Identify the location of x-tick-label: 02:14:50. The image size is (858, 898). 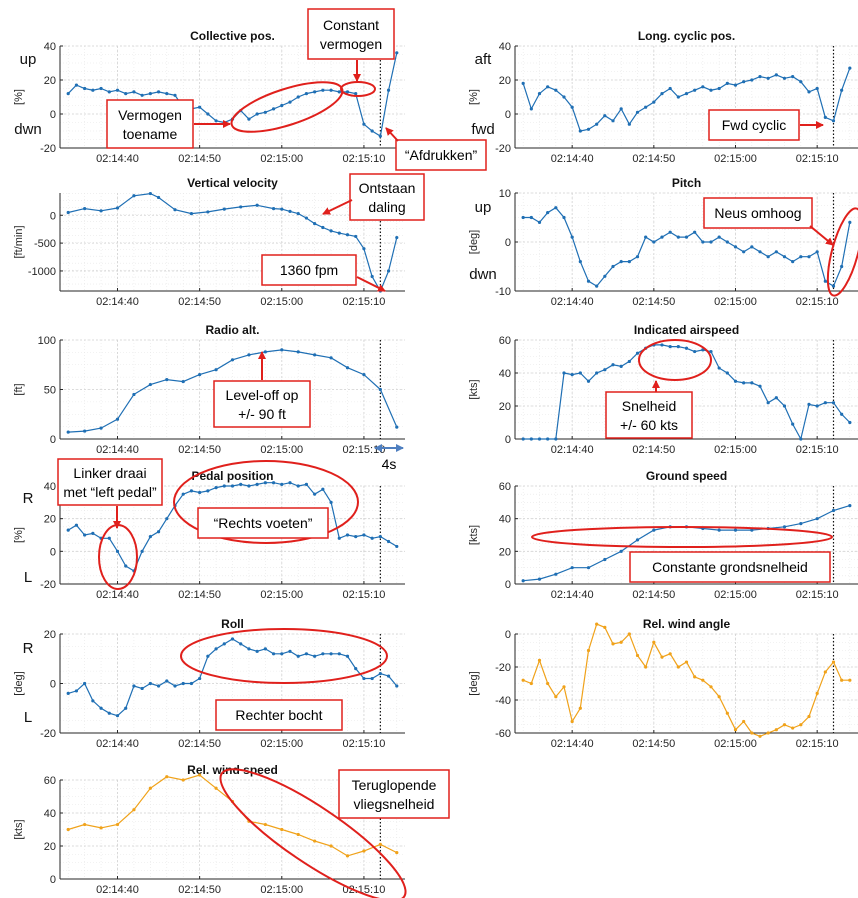
(199, 450).